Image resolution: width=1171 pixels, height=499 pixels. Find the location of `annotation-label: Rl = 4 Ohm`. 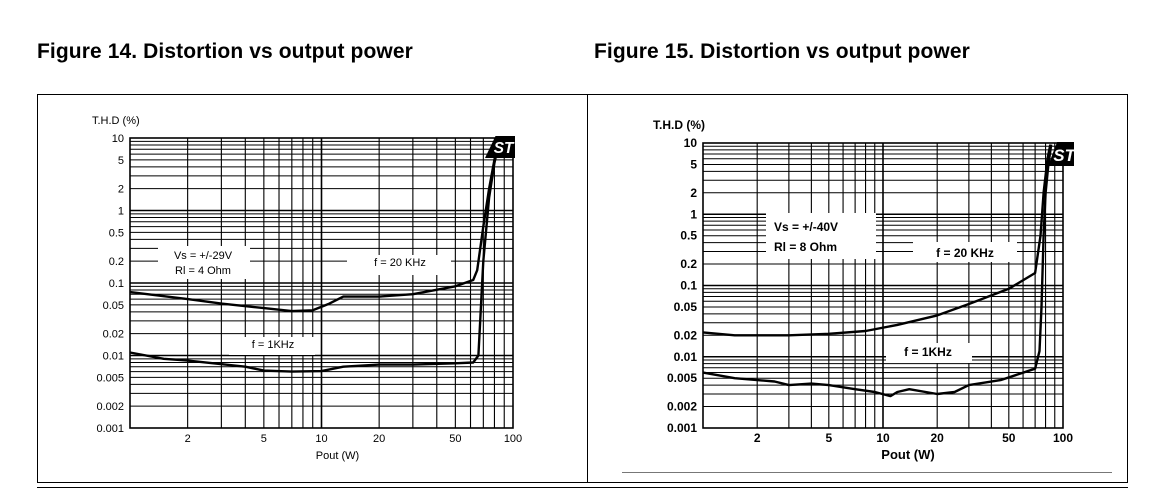

annotation-label: Rl = 4 Ohm is located at coordinates (203, 271).